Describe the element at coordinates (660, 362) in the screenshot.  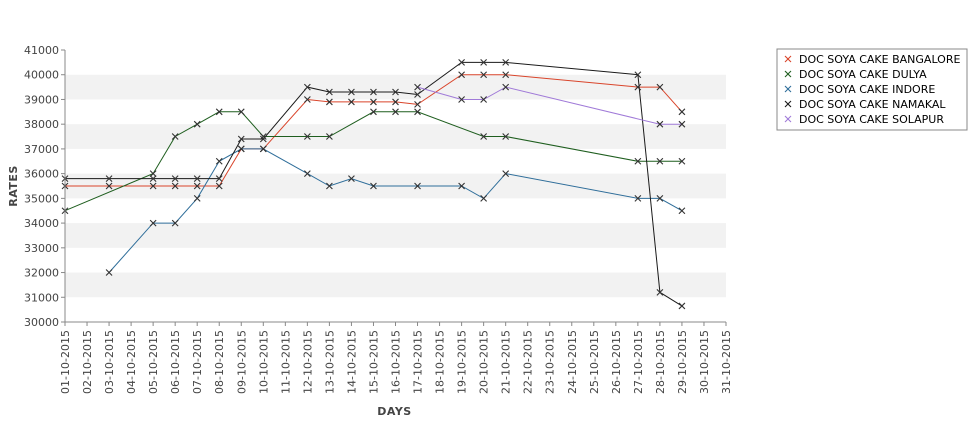
I see `x-tick-label: 28-10-2015` at that location.